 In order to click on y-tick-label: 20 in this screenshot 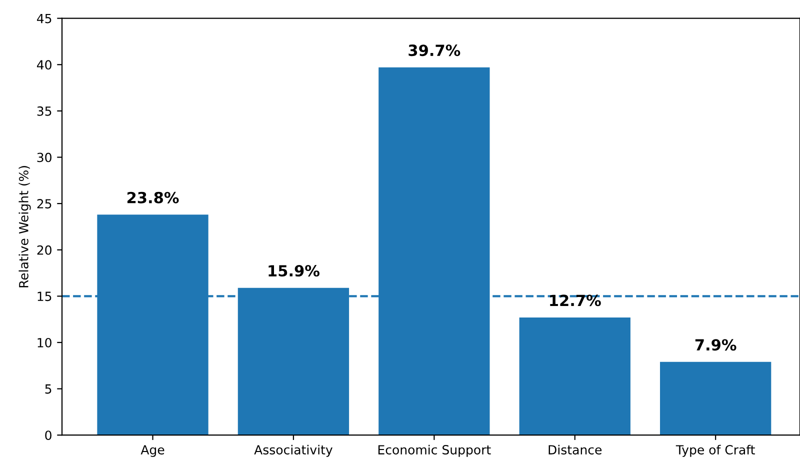, I will do `click(44, 250)`.